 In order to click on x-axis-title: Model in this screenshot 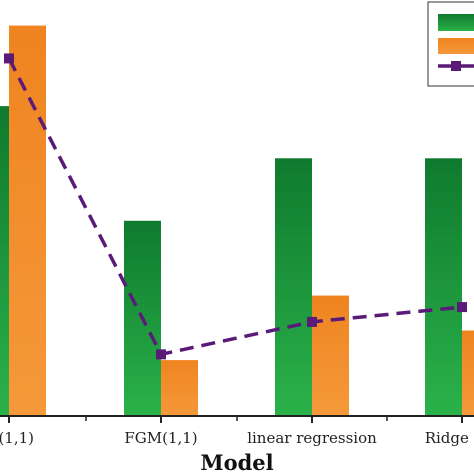, I will do `click(236, 462)`.